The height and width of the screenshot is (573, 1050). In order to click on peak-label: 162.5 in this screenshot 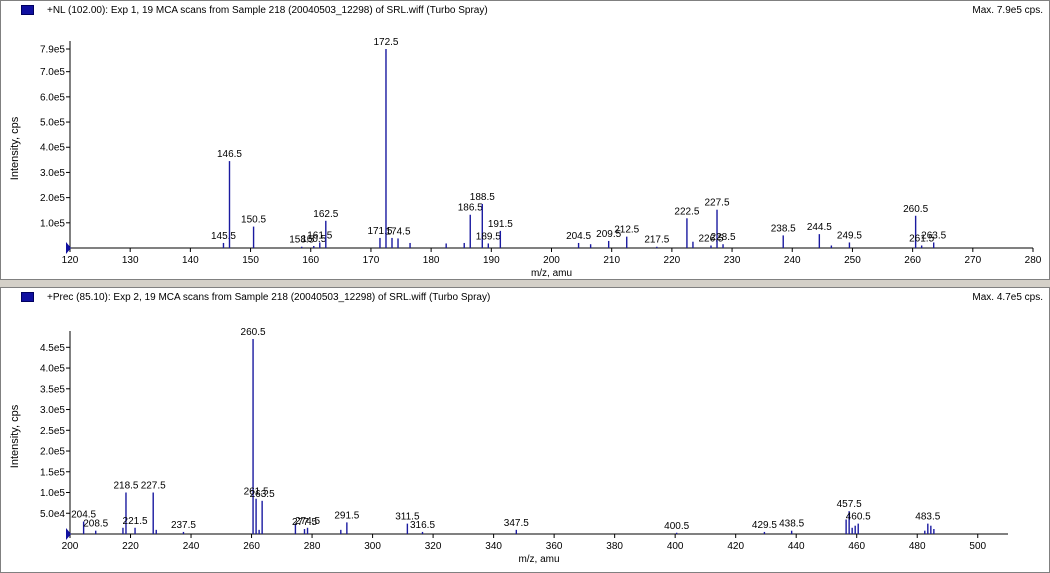, I will do `click(325, 214)`.